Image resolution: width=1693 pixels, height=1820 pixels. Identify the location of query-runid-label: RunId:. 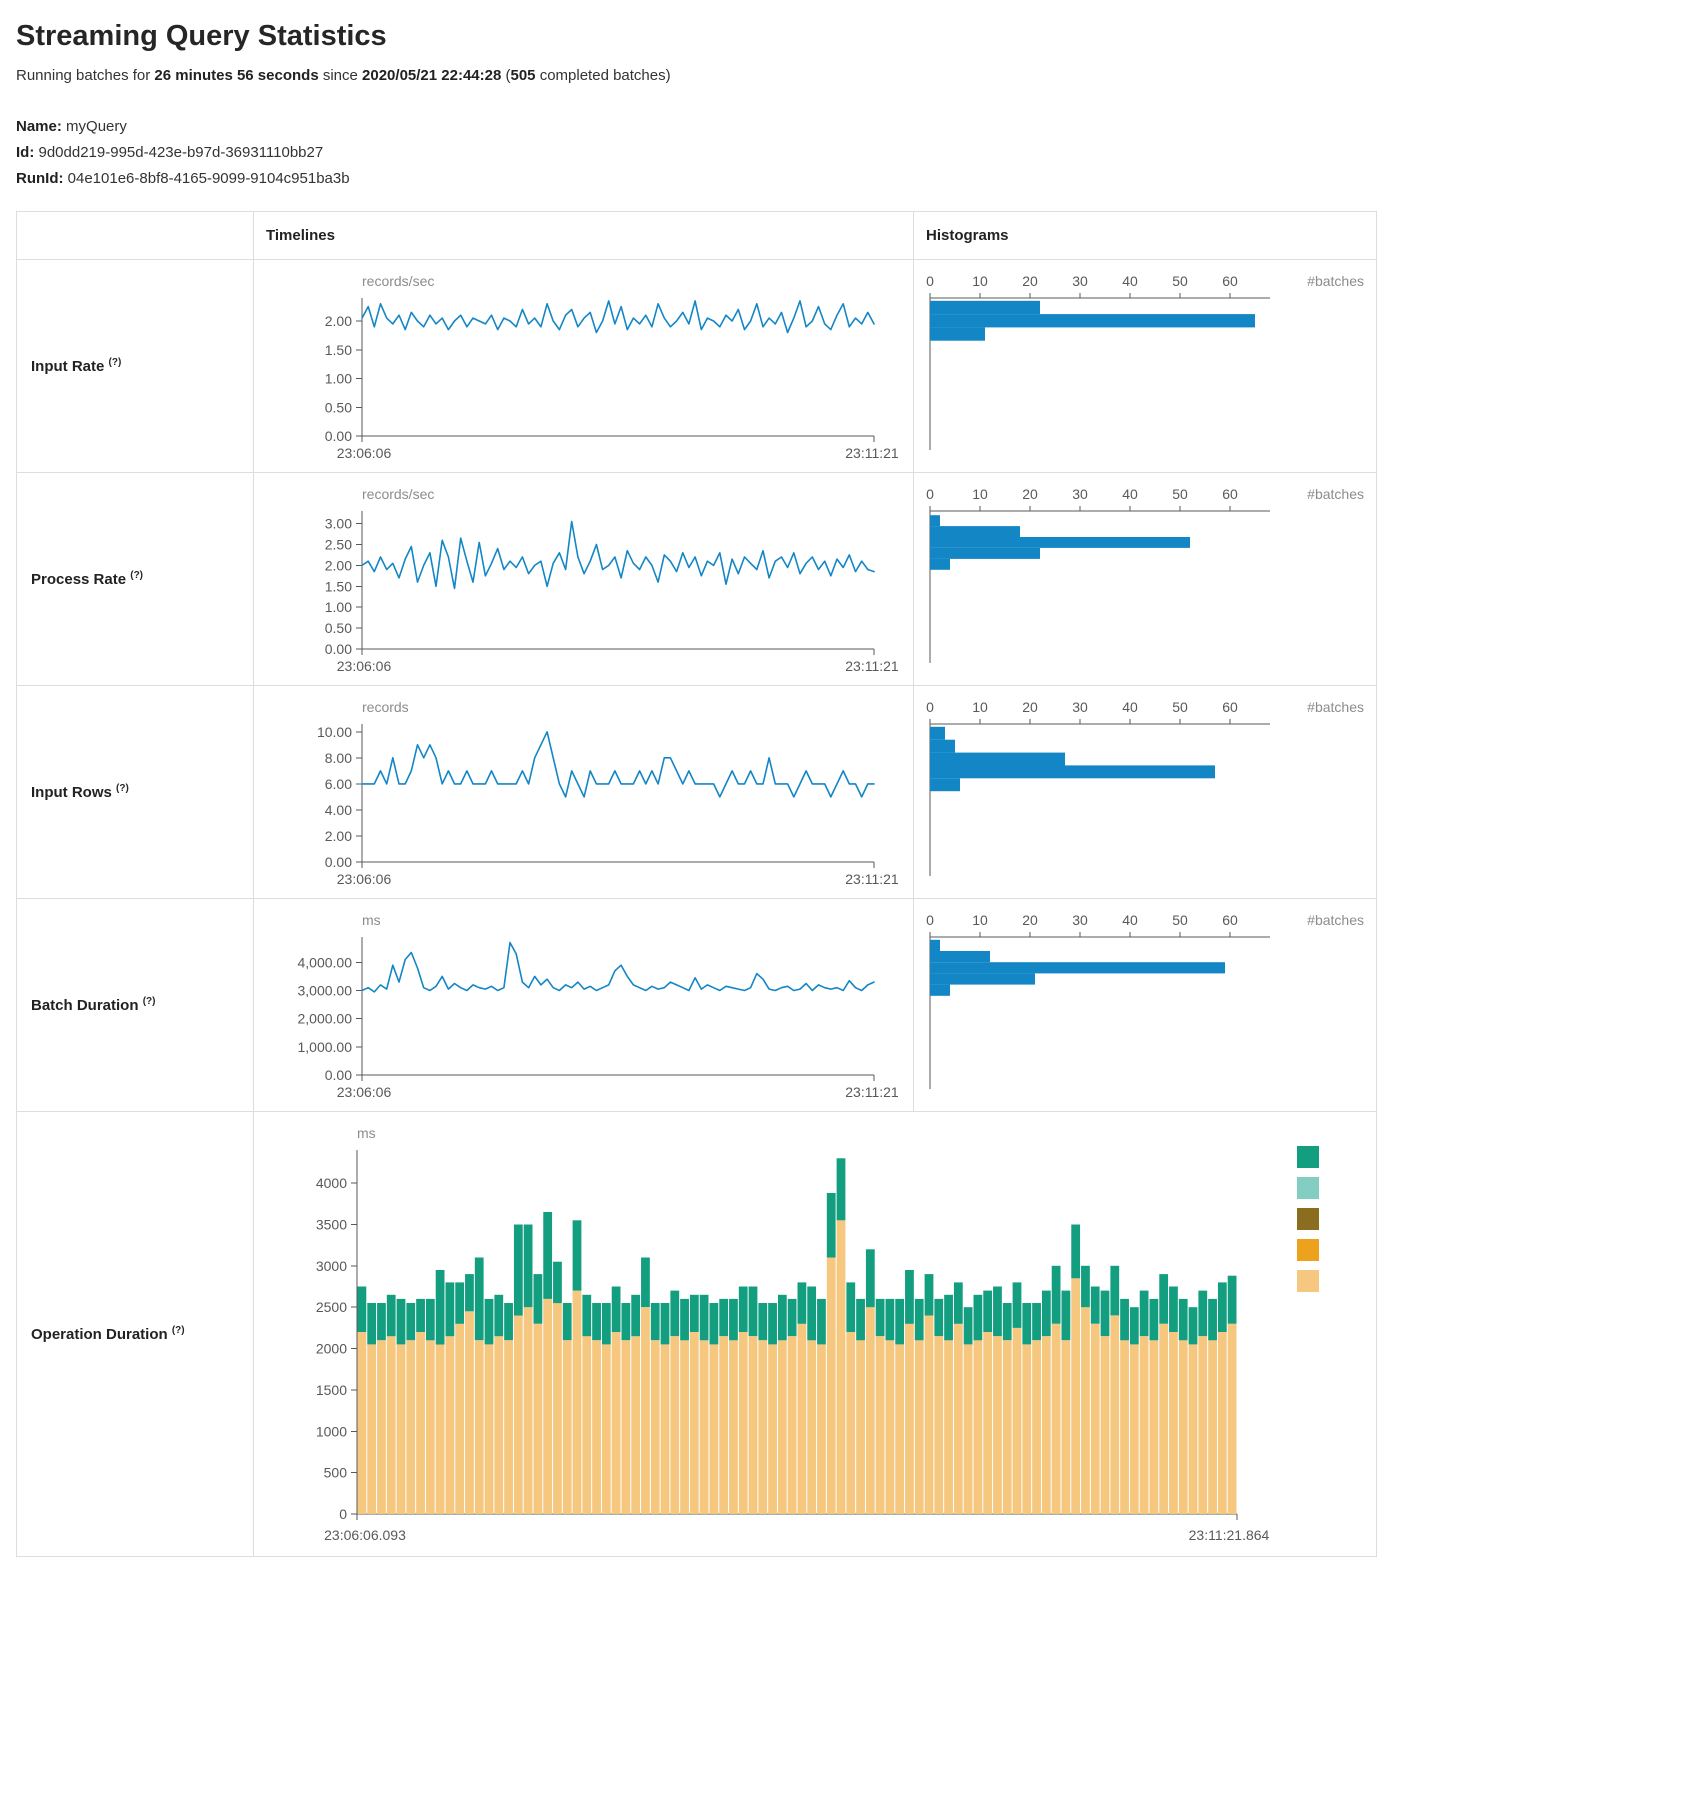
(40, 178).